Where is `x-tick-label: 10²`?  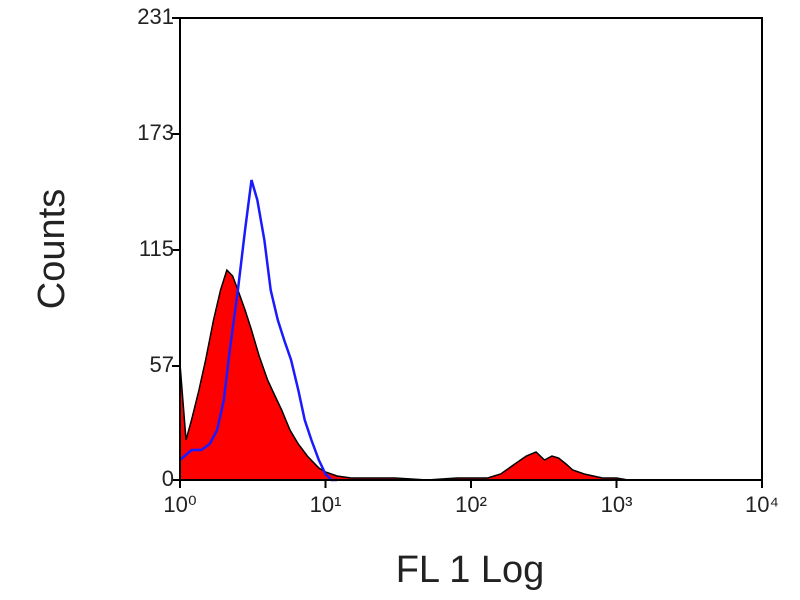 x-tick-label: 10² is located at coordinates (471, 504).